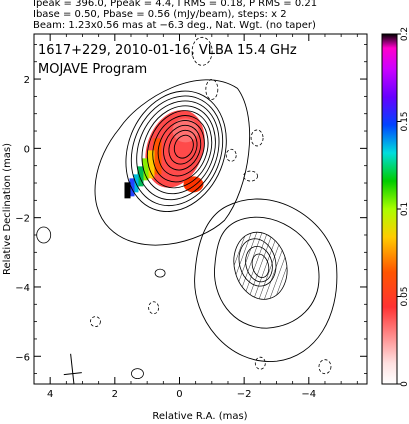  What do you see at coordinates (22, 219) in the screenshot?
I see `y-tick-label: −2` at bounding box center [22, 219].